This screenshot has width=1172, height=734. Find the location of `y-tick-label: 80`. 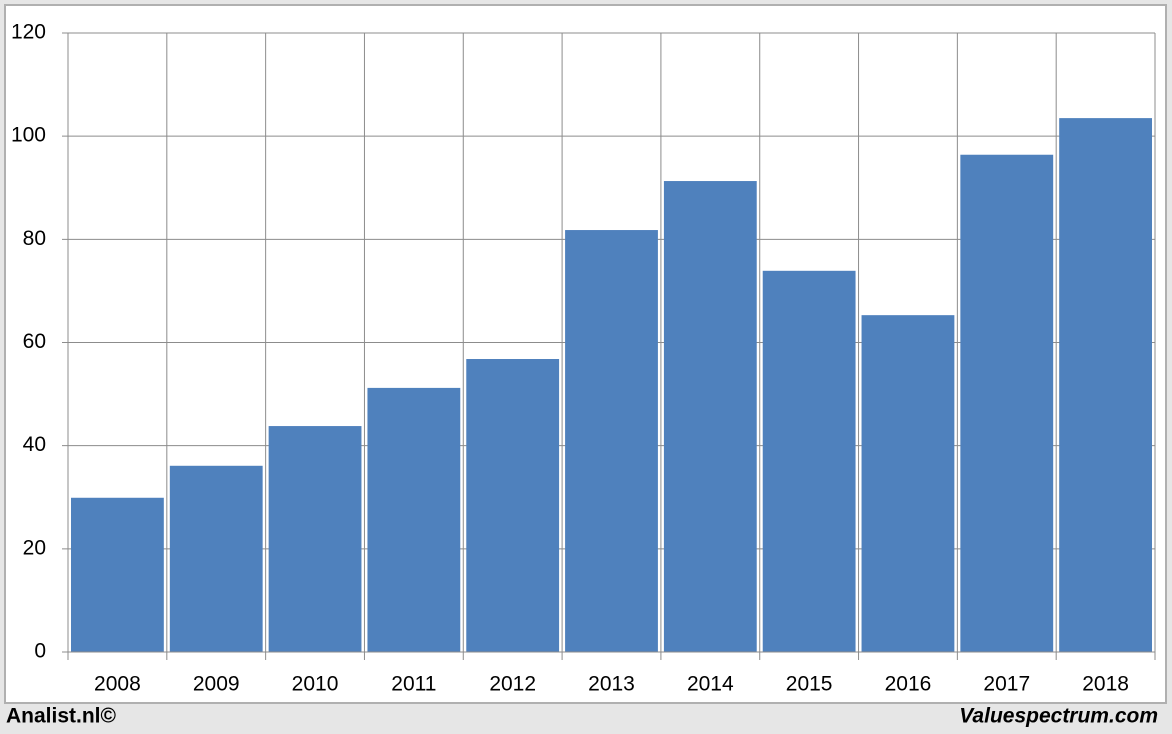

y-tick-label: 80 is located at coordinates (34, 238).